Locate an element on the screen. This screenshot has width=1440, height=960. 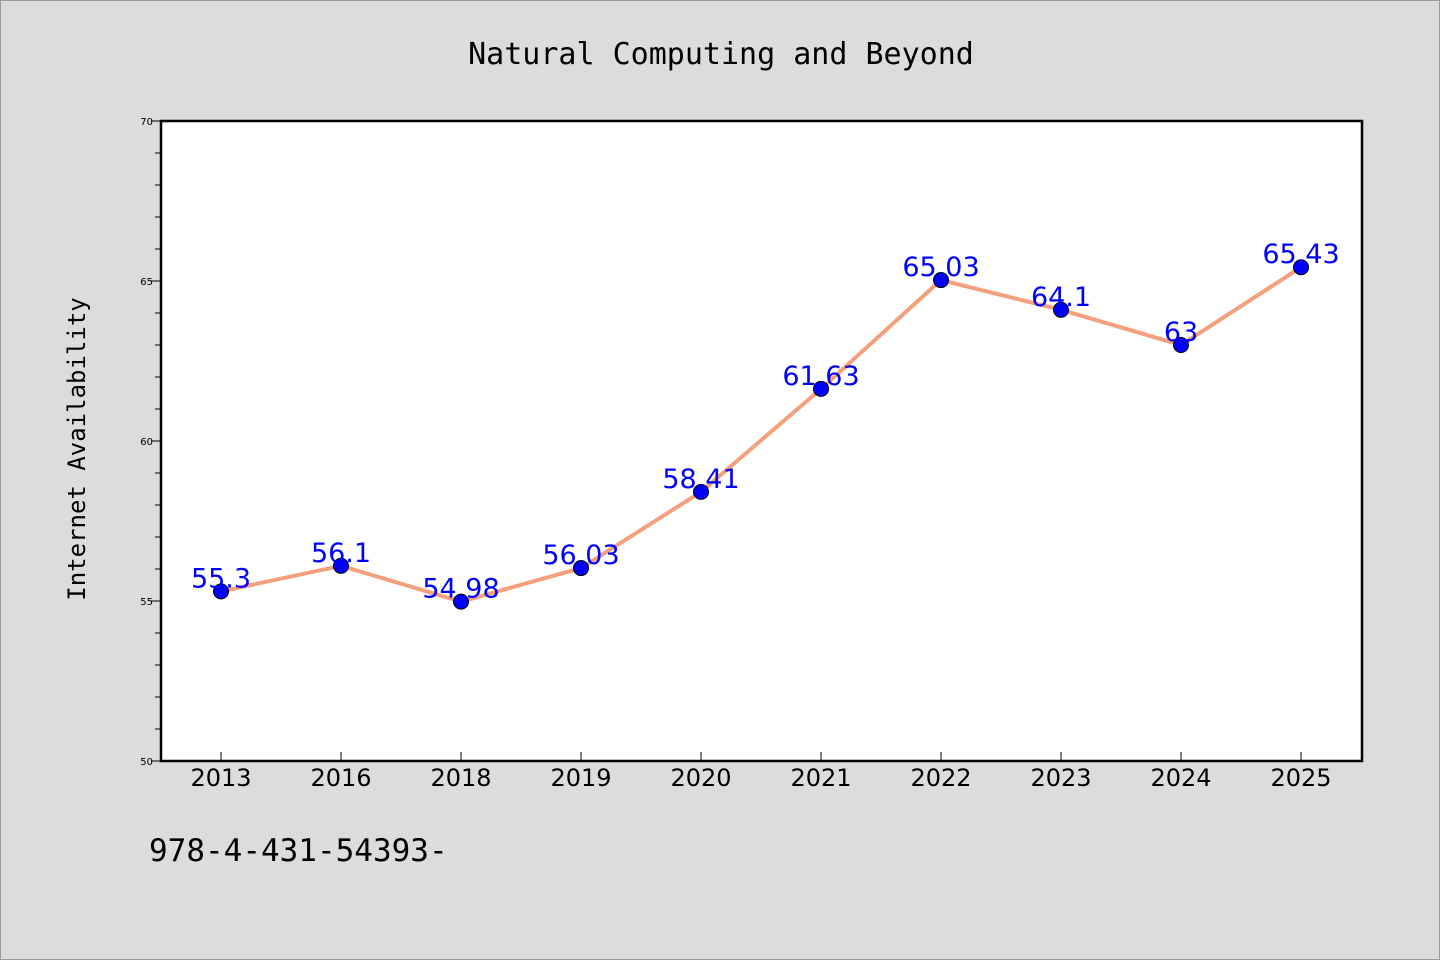
y-tick-label: 70 is located at coordinates (146, 122).